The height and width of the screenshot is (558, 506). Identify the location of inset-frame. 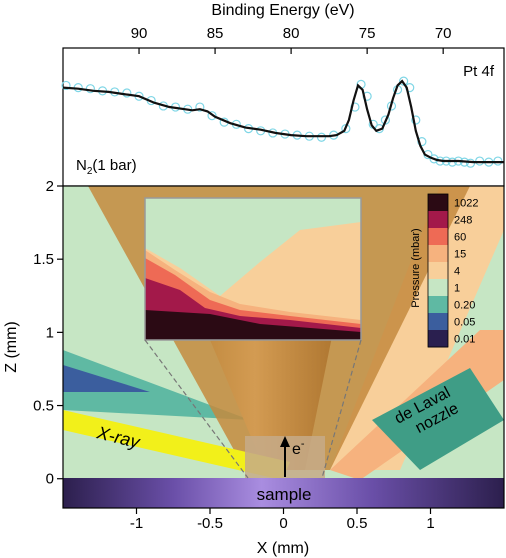
(253, 269).